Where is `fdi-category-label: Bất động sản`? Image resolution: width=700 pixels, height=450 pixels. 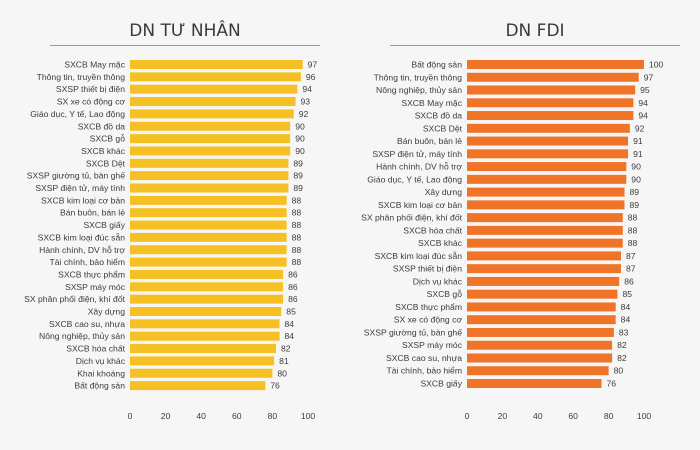
fdi-category-label: Bất động sản is located at coordinates (436, 65).